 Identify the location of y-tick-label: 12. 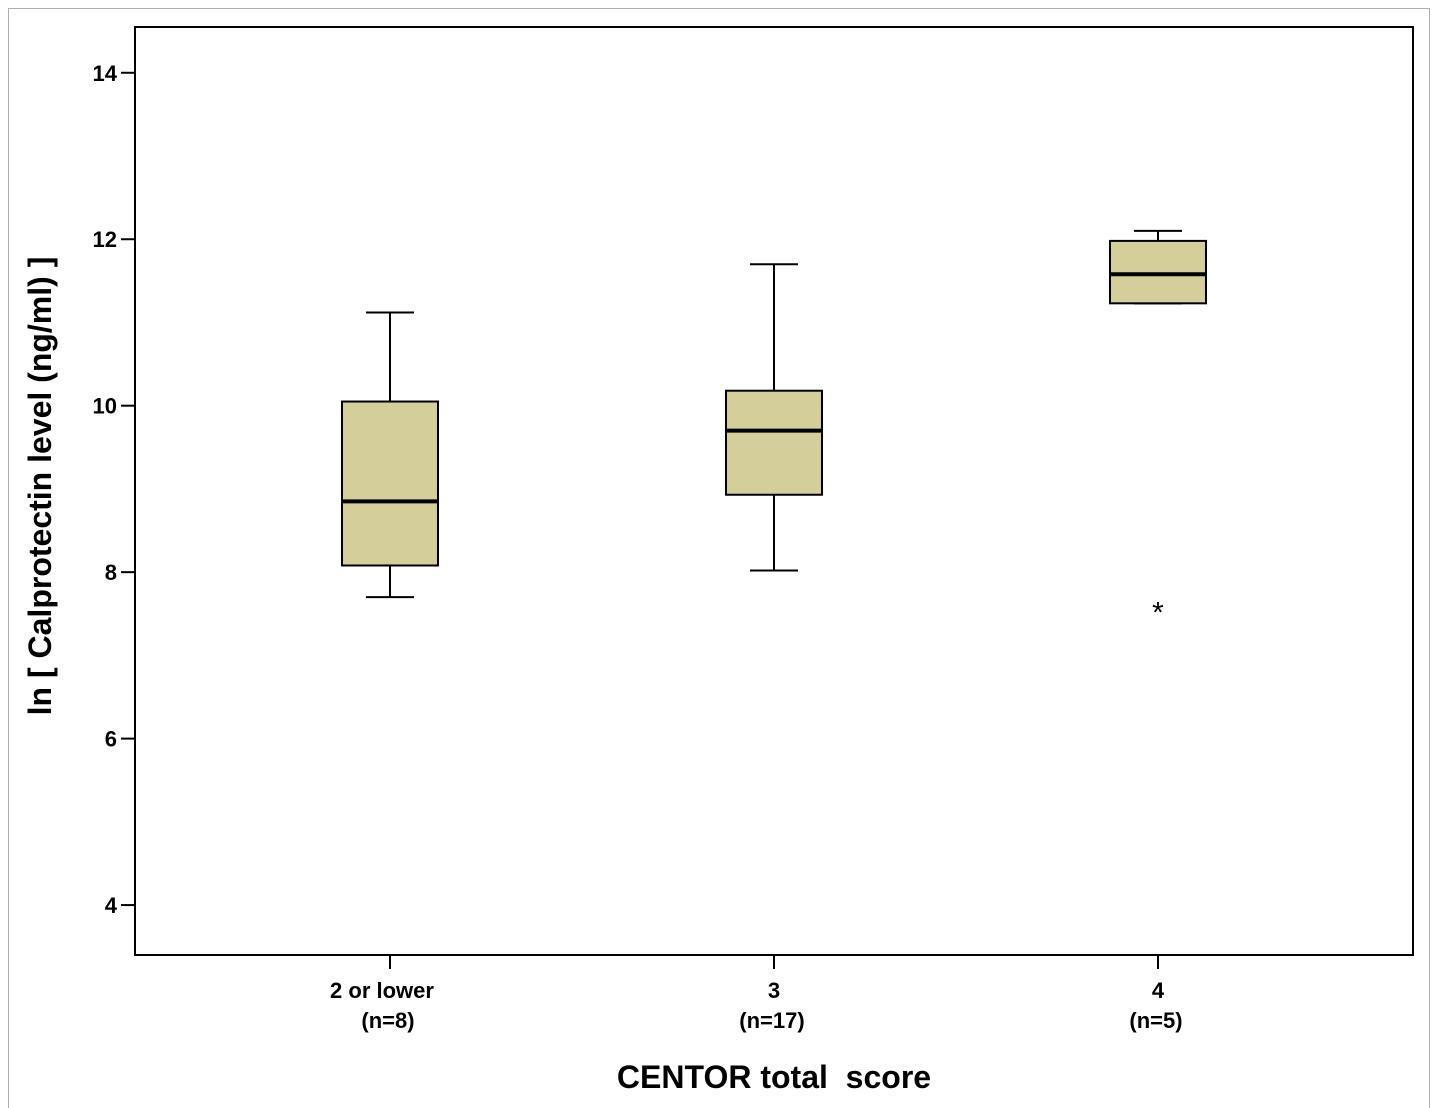
(105, 239).